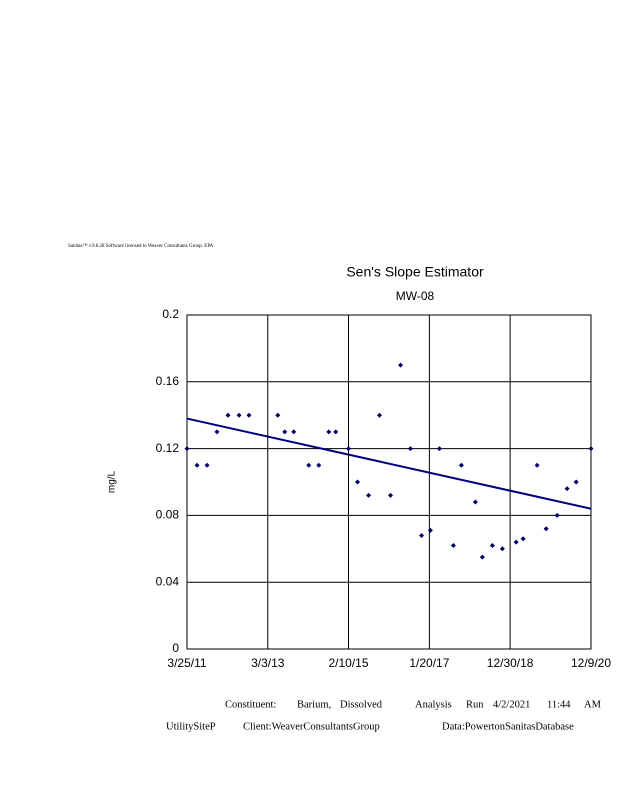  I want to click on footer-text: Barium,, so click(314, 704).